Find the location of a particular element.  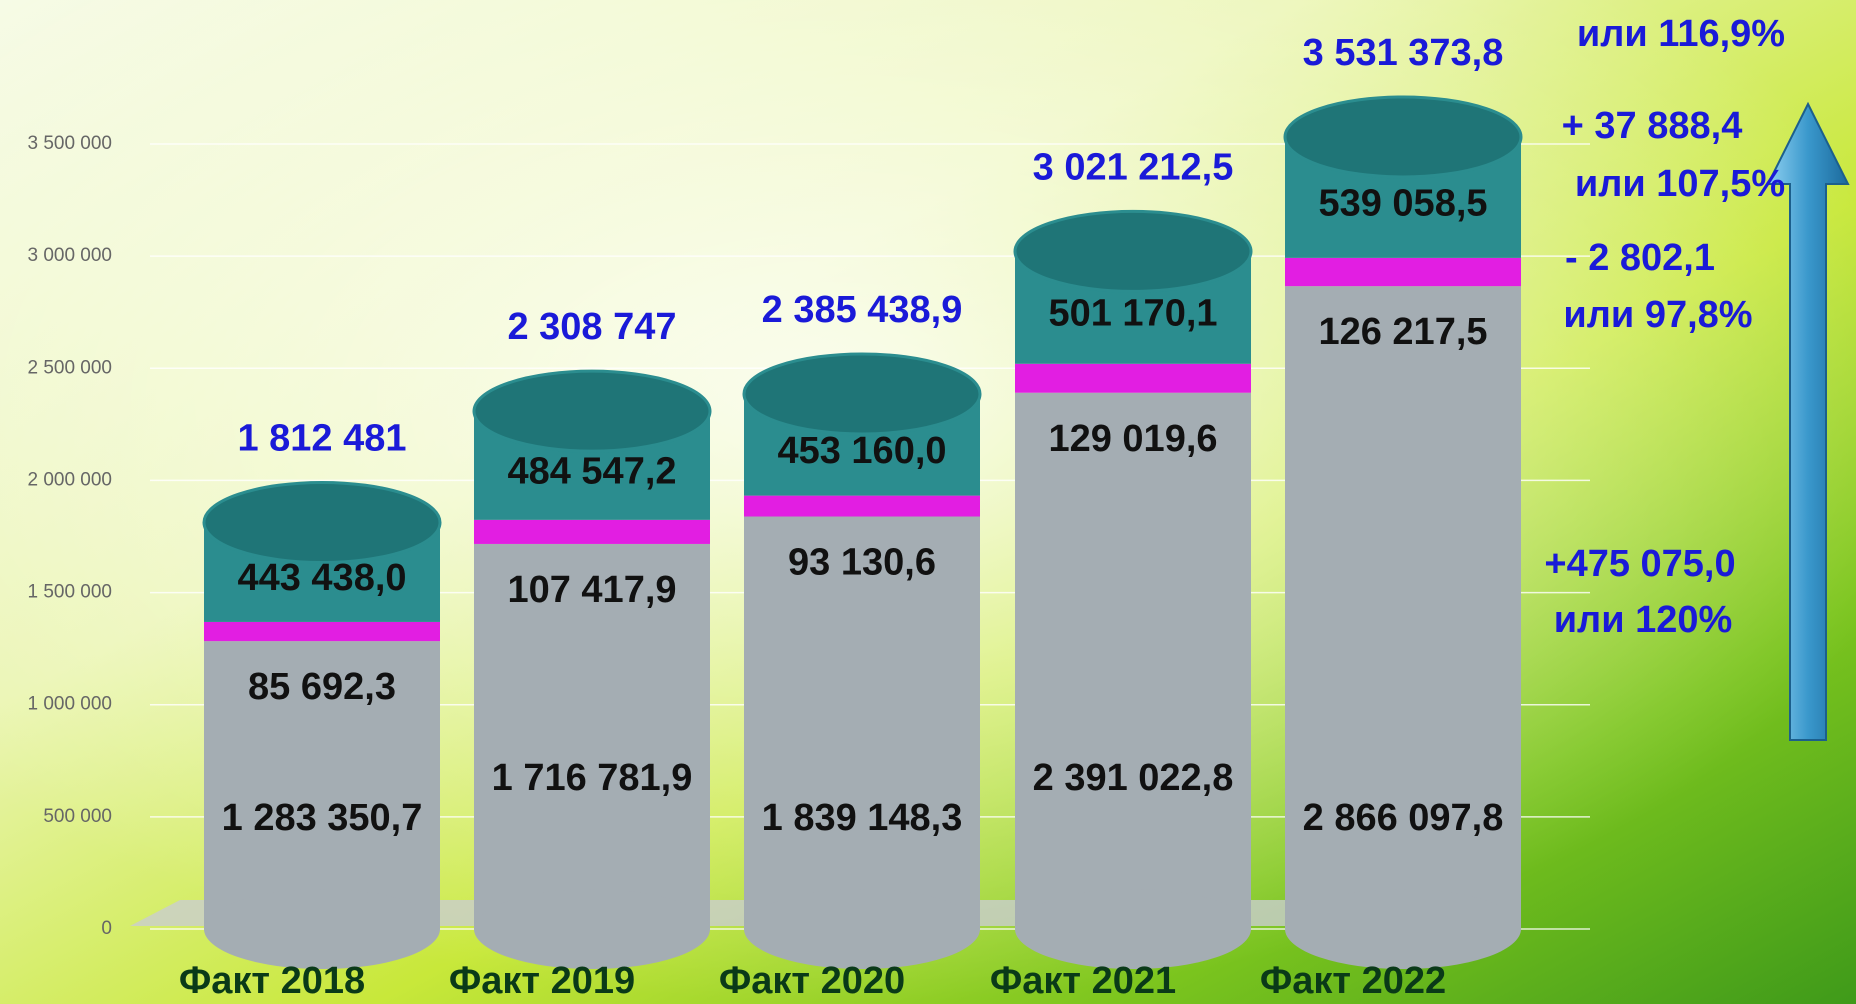

value-label: 539 058,5 is located at coordinates (1402, 203).